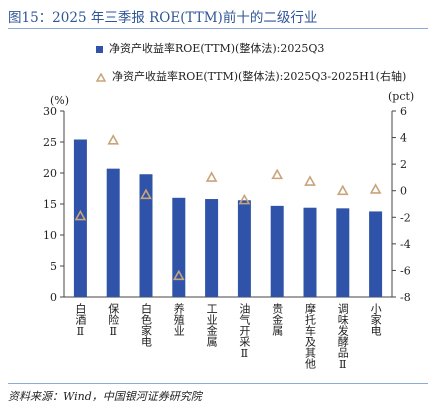 This screenshot has width=436, height=413. Describe the element at coordinates (101, 77) in the screenshot. I see `legend-triangle-swatch` at that location.